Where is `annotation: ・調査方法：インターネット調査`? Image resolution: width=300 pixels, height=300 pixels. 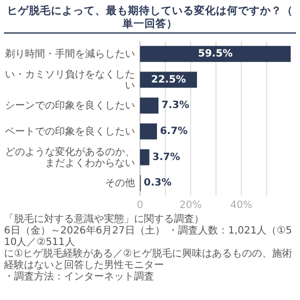
annotation: ・調査方法：インターネット調査 is located at coordinates (79, 277).